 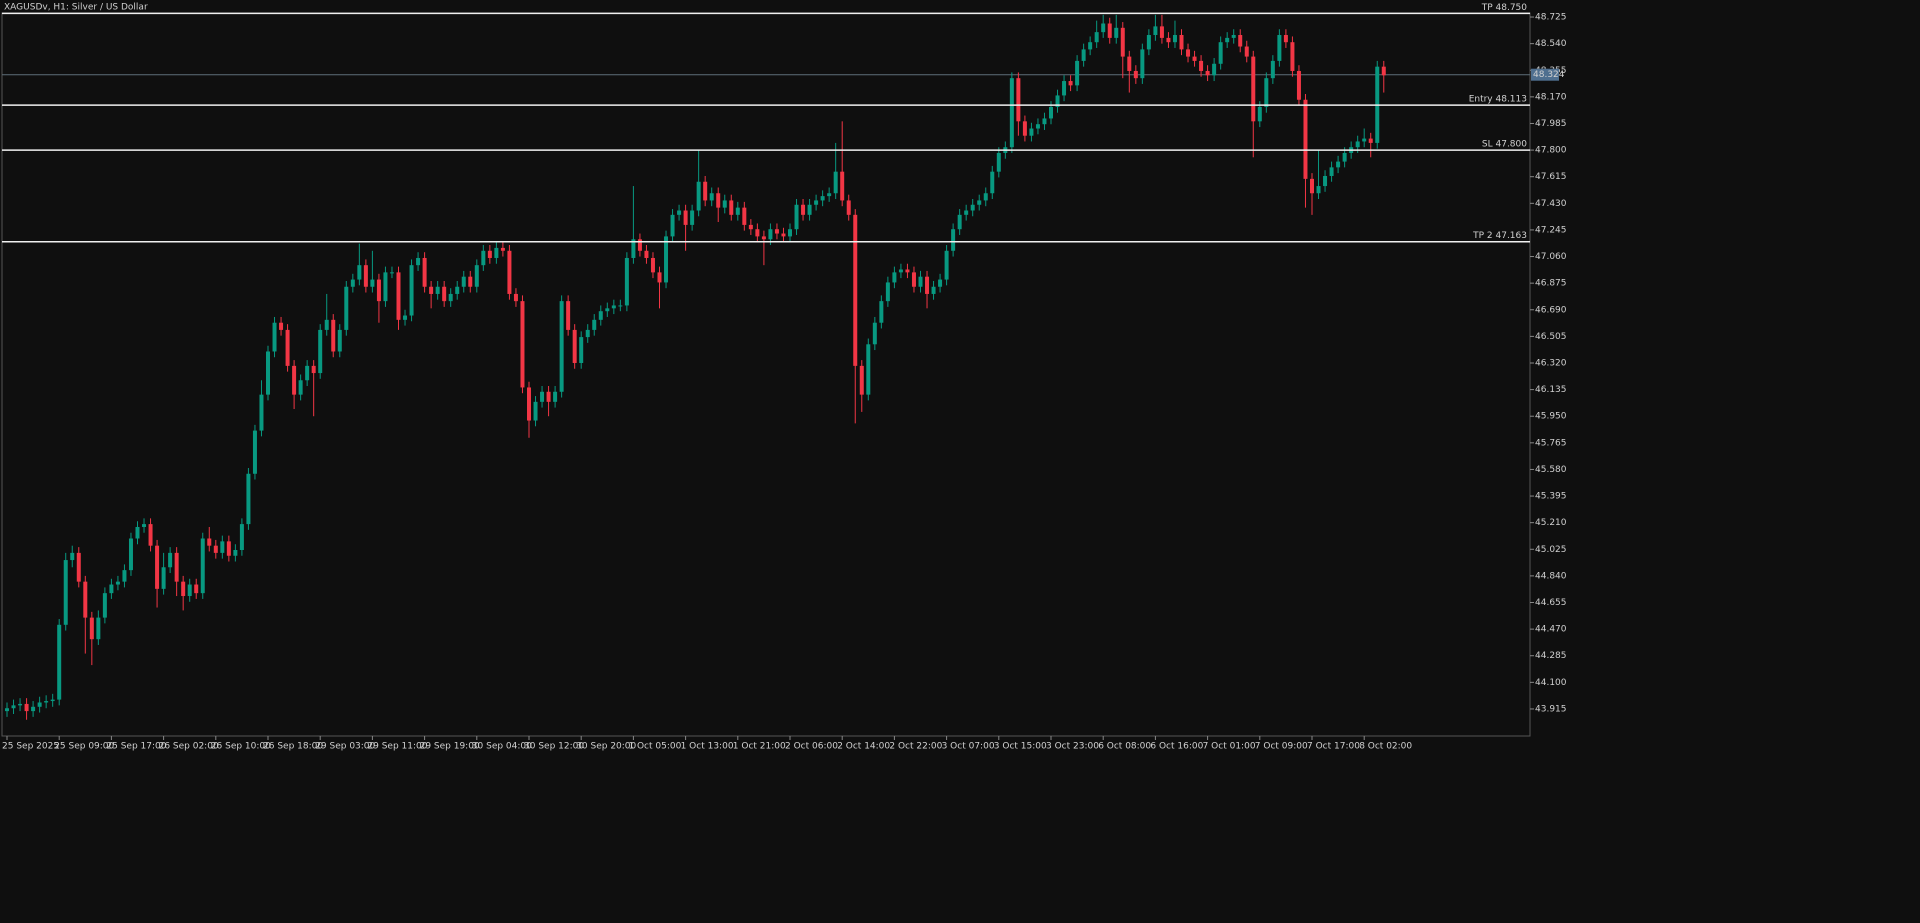 What do you see at coordinates (1551, 310) in the screenshot?
I see `y-tick-label: 46.690` at bounding box center [1551, 310].